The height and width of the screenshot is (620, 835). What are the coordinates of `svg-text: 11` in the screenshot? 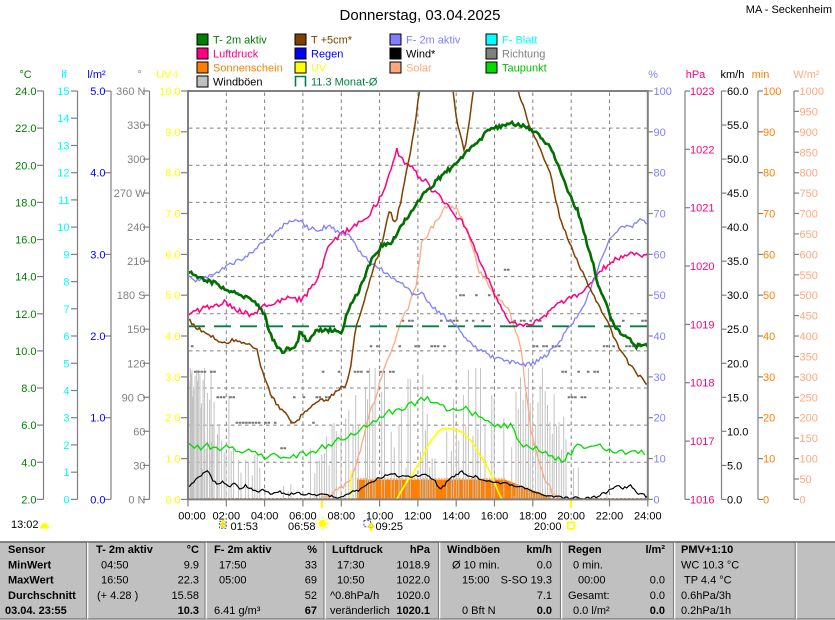 It's located at (63, 201).